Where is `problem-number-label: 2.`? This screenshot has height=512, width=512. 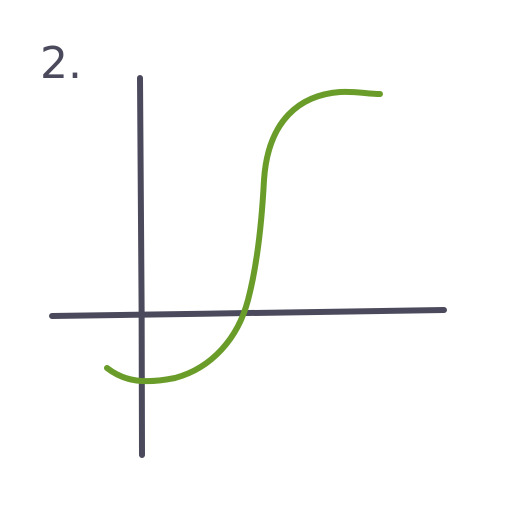
problem-number-label: 2. is located at coordinates (61, 63).